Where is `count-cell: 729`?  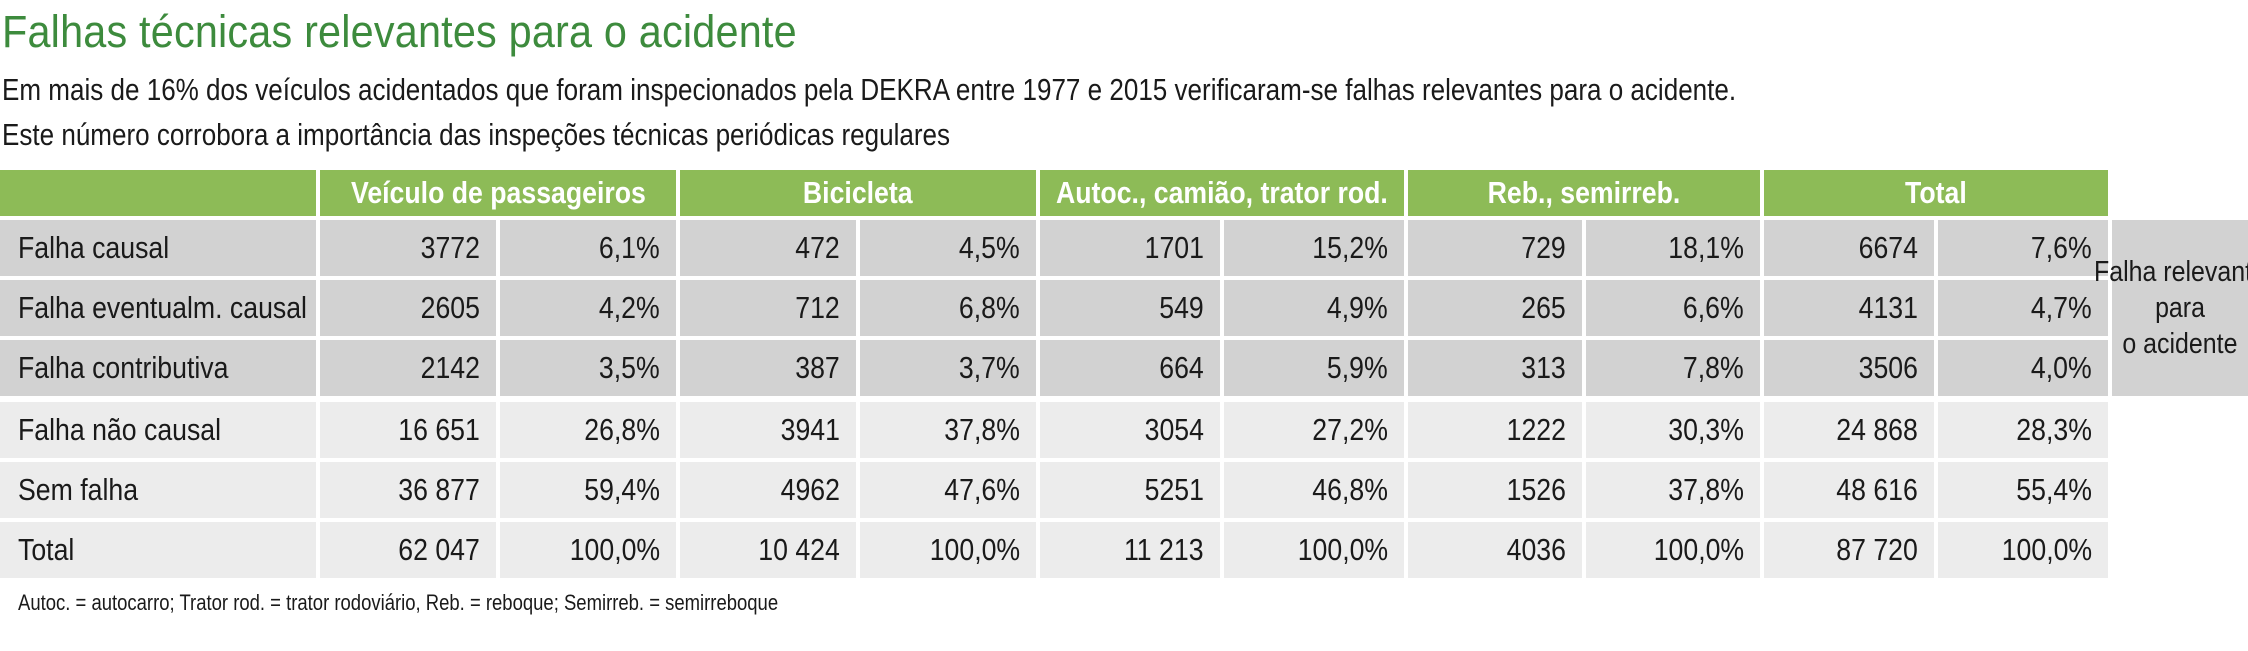
count-cell: 729 is located at coordinates (1495, 248).